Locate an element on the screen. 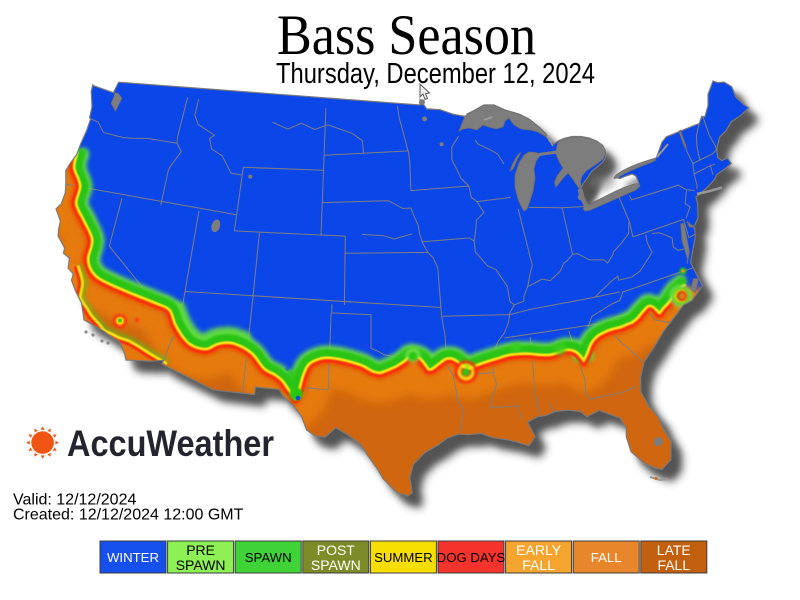 Image resolution: width=800 pixels, height=600 pixels. svg-text: WINTER is located at coordinates (133, 557).